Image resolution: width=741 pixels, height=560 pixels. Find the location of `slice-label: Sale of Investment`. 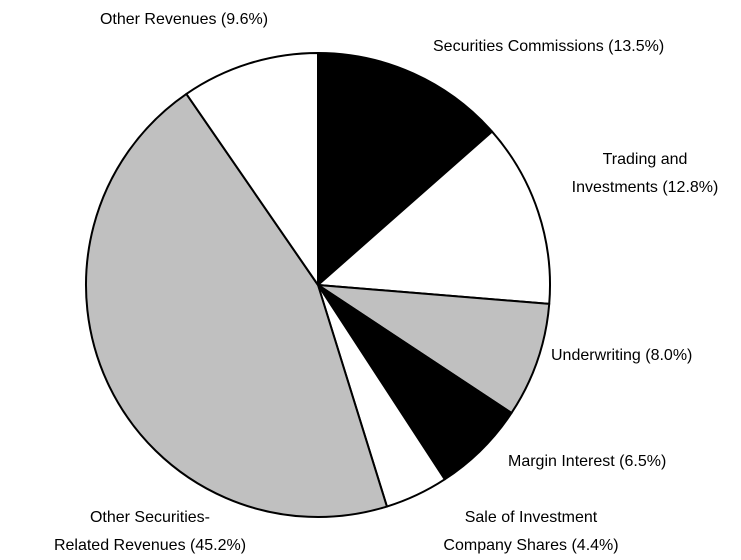

slice-label: Sale of Investment is located at coordinates (531, 517).